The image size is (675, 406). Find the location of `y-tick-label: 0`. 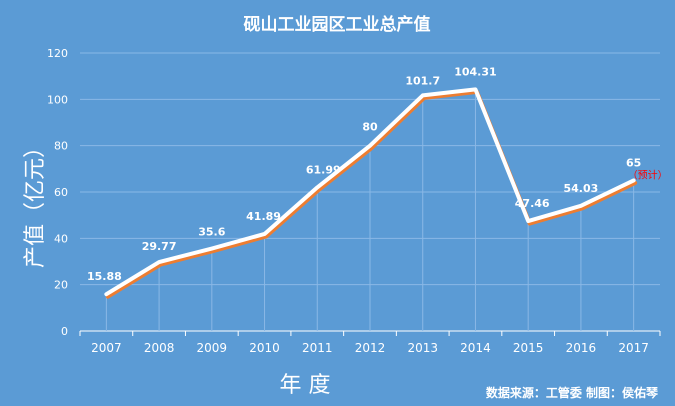

y-tick-label: 0 is located at coordinates (64, 331).